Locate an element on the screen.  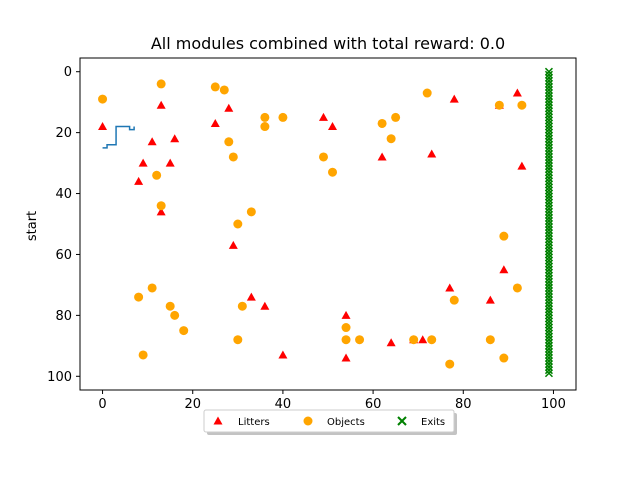
x-tick-label: 0 is located at coordinates (102, 404).